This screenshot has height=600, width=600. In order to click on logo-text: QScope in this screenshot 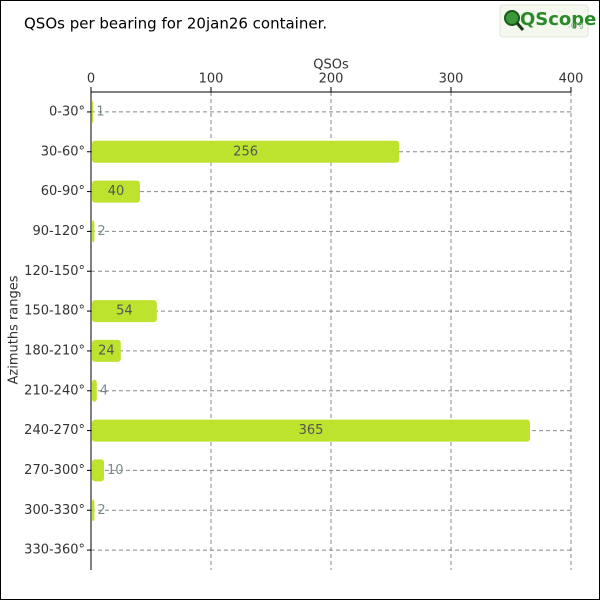, I will do `click(558, 19)`.